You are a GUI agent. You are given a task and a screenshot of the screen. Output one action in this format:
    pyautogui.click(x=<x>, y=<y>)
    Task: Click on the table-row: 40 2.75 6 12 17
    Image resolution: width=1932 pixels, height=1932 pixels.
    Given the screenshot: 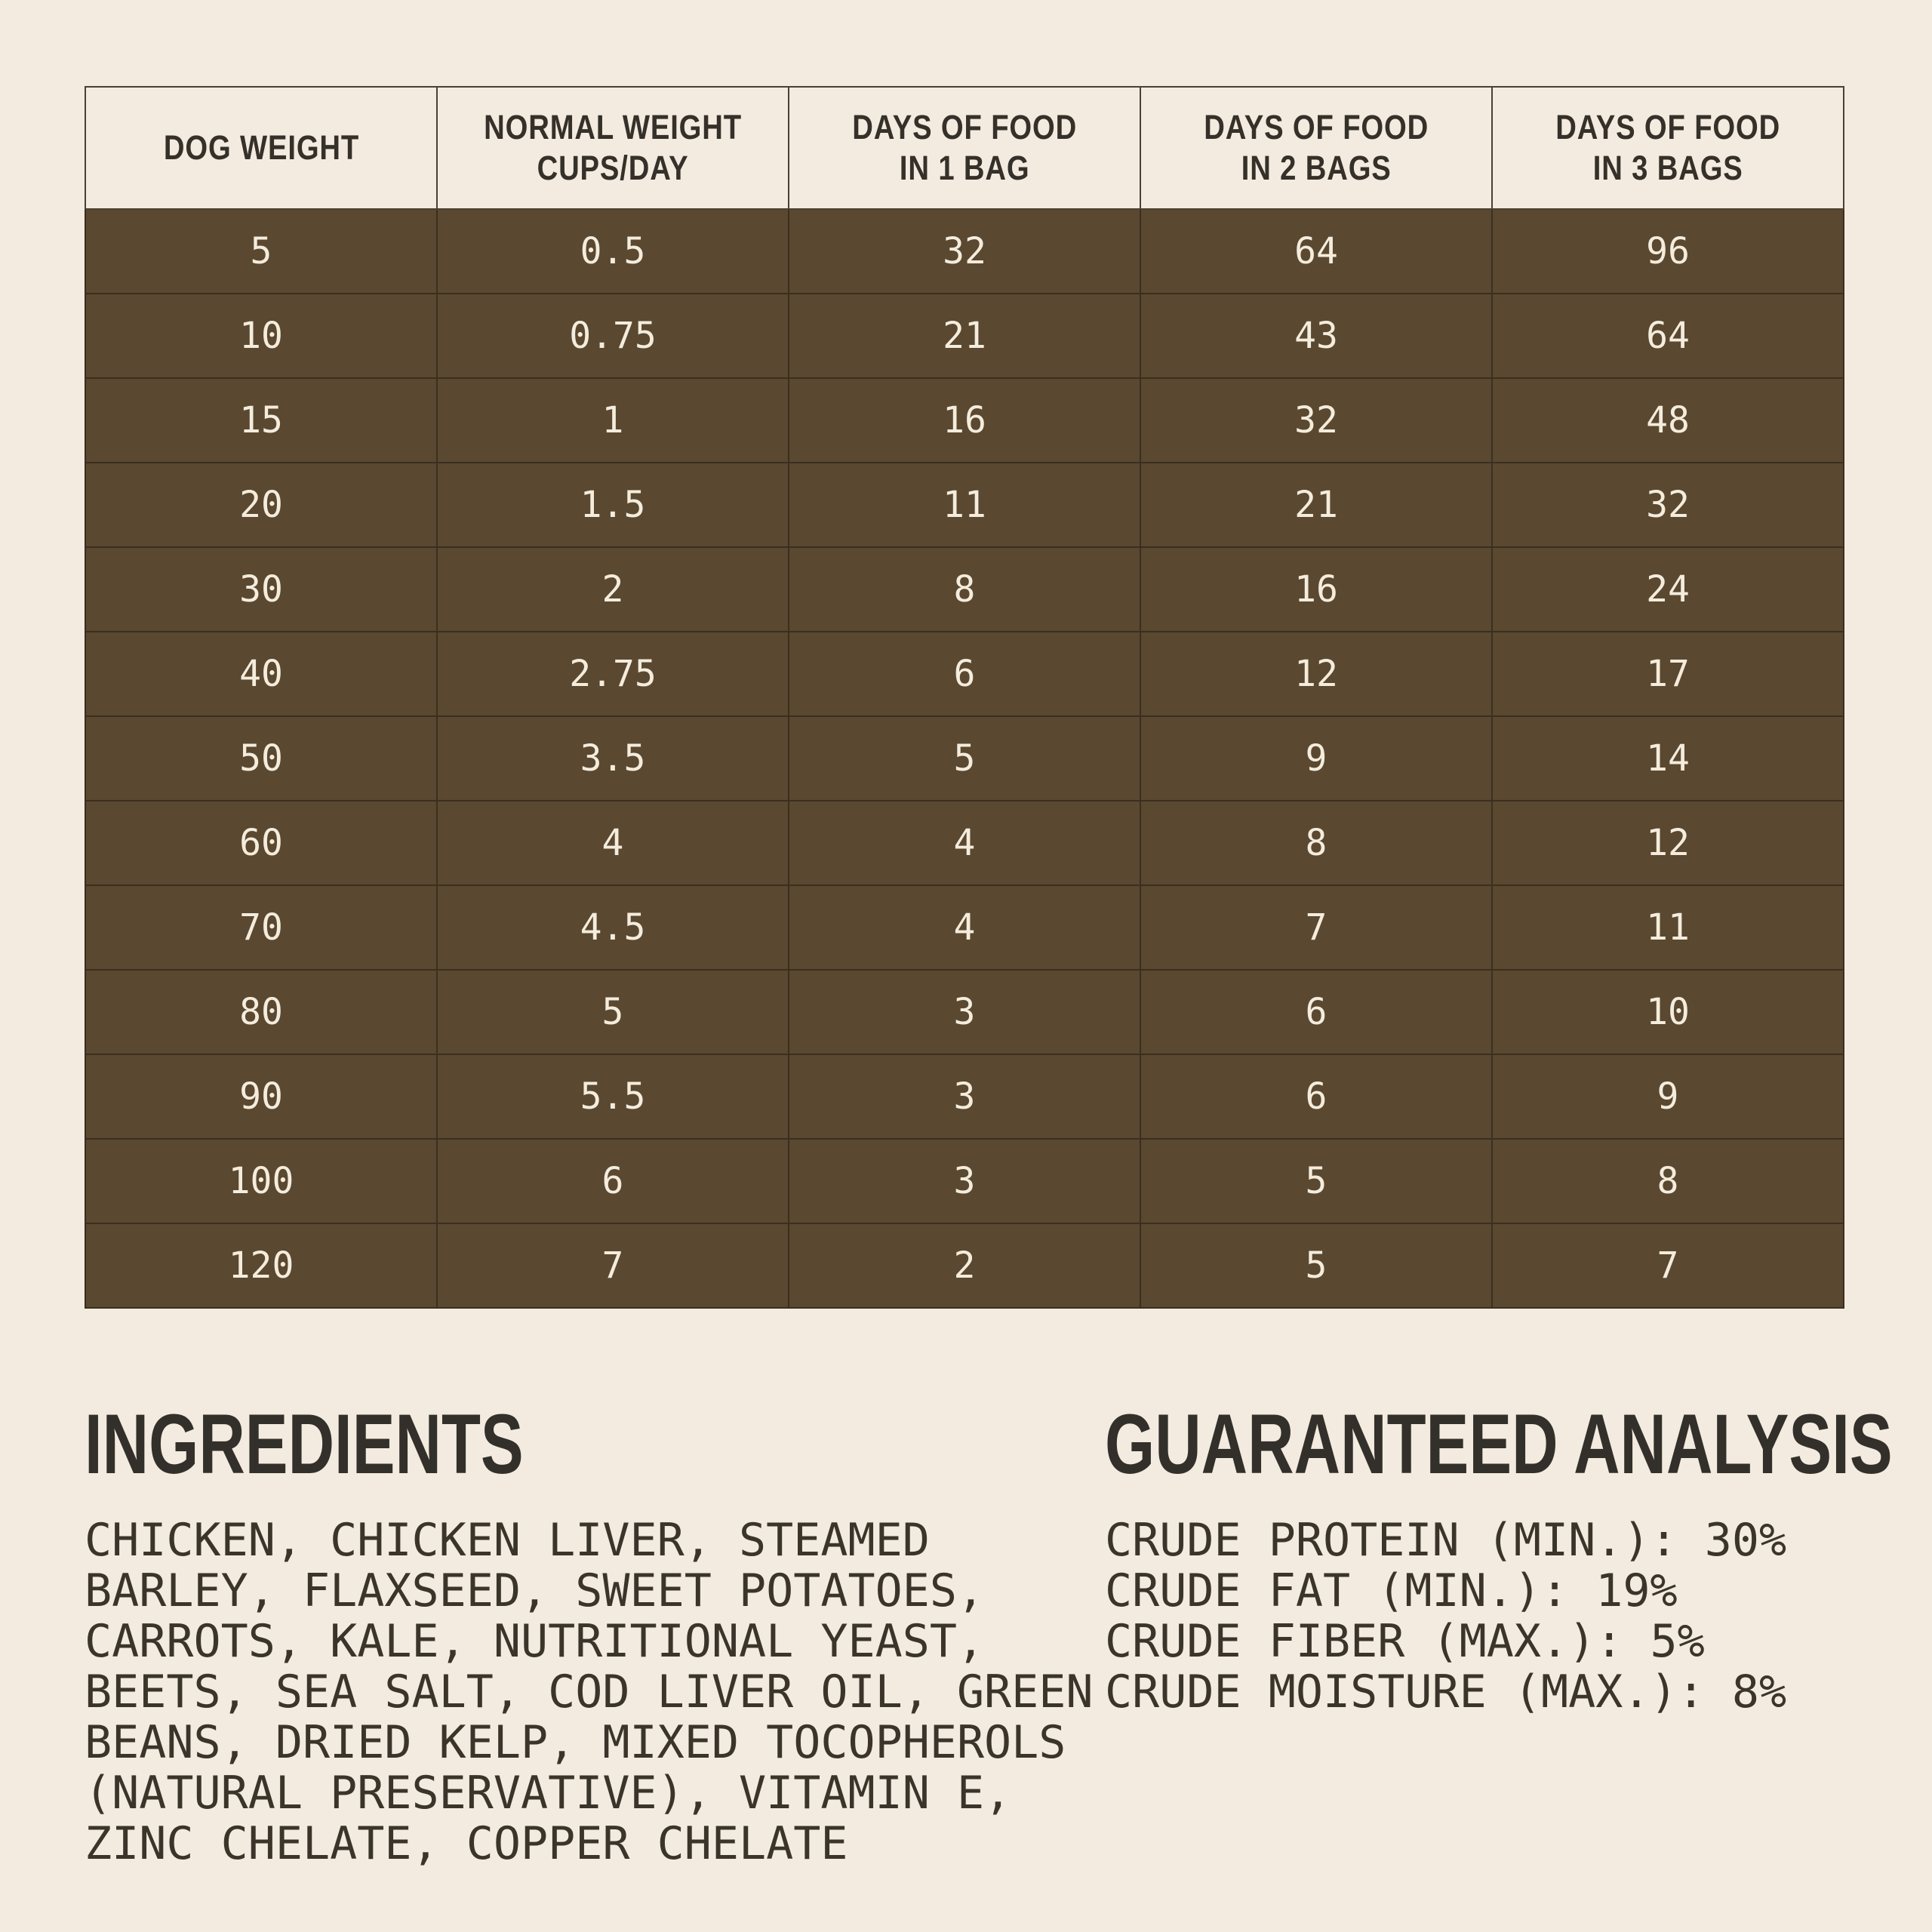 What is the action you would take?
    pyautogui.click(x=964, y=674)
    